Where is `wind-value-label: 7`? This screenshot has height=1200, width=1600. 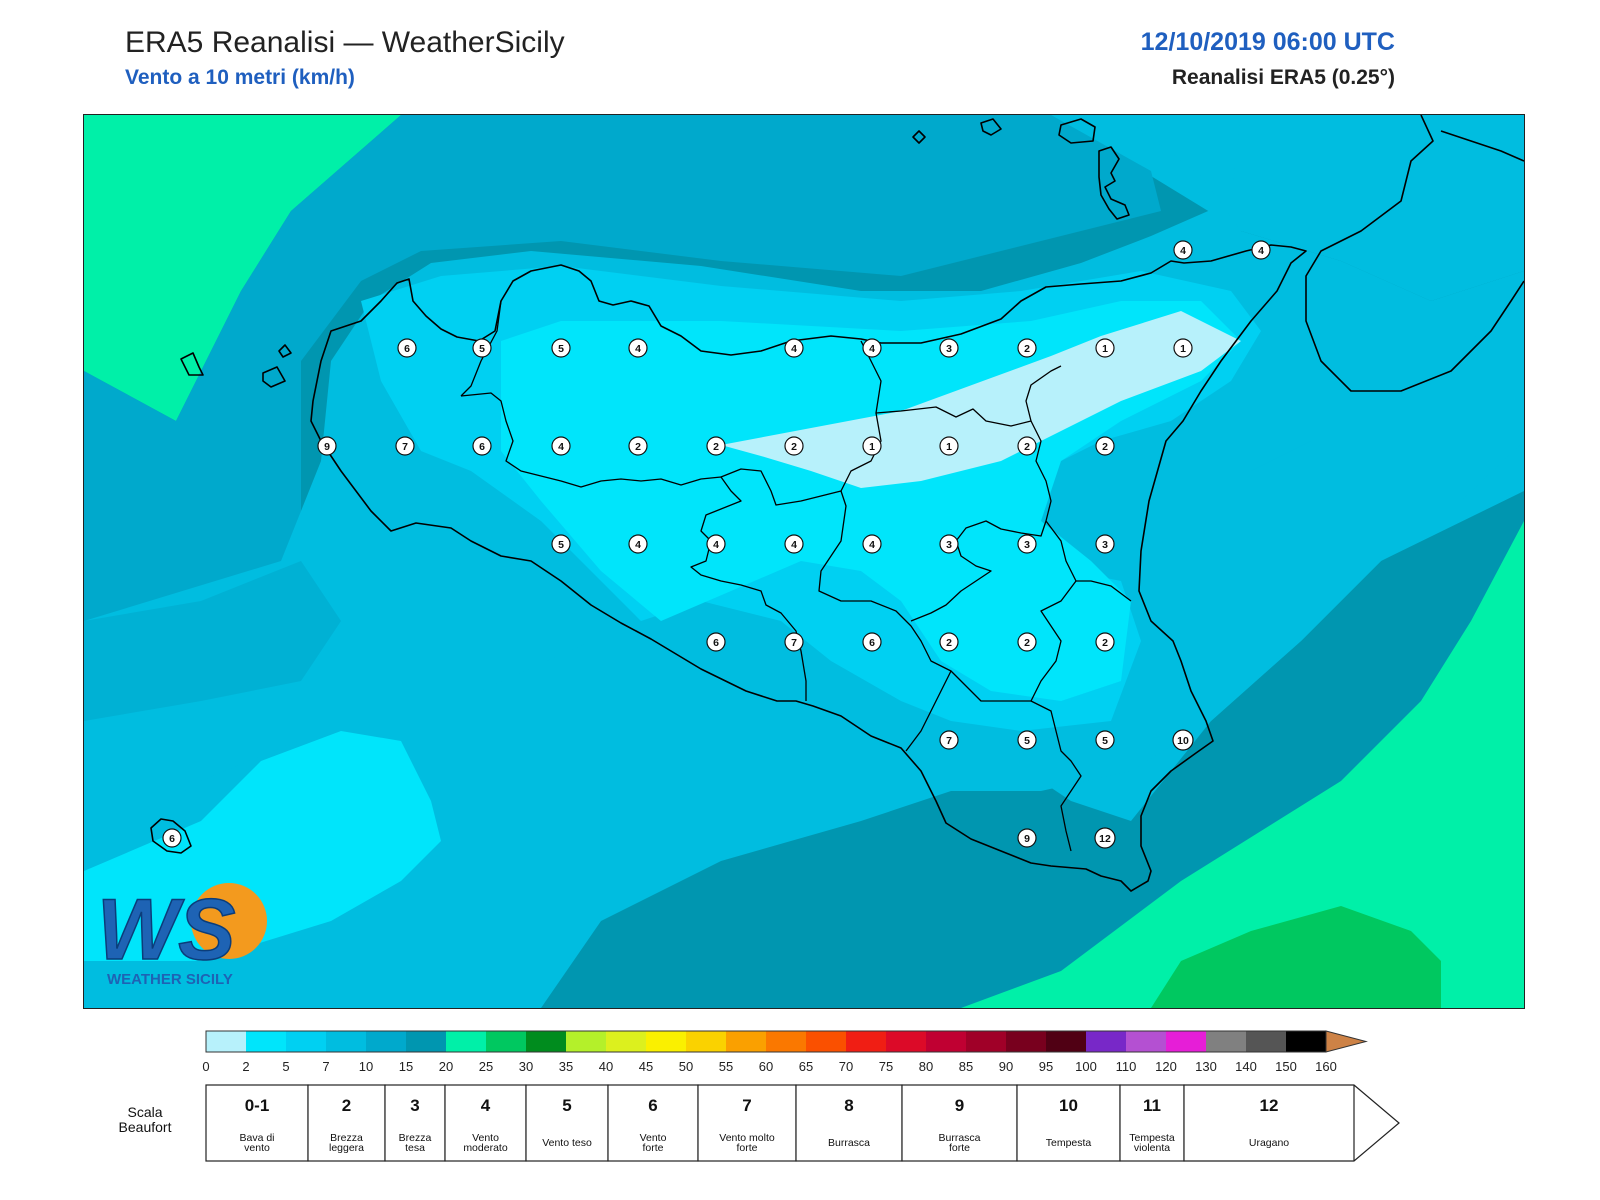
wind-value-label: 7 is located at coordinates (405, 447).